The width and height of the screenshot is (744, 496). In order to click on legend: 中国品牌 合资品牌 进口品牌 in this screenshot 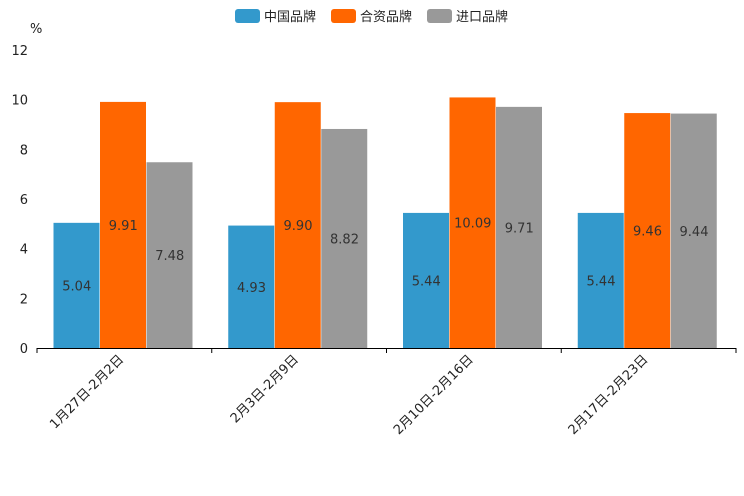, I will do `click(371, 17)`.